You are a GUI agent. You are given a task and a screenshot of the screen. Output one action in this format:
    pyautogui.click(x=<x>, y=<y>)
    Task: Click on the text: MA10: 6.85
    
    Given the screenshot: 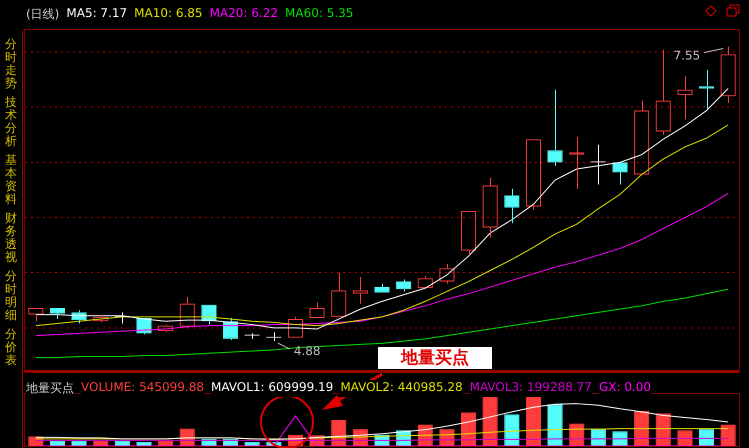 What is the action you would take?
    pyautogui.click(x=168, y=14)
    